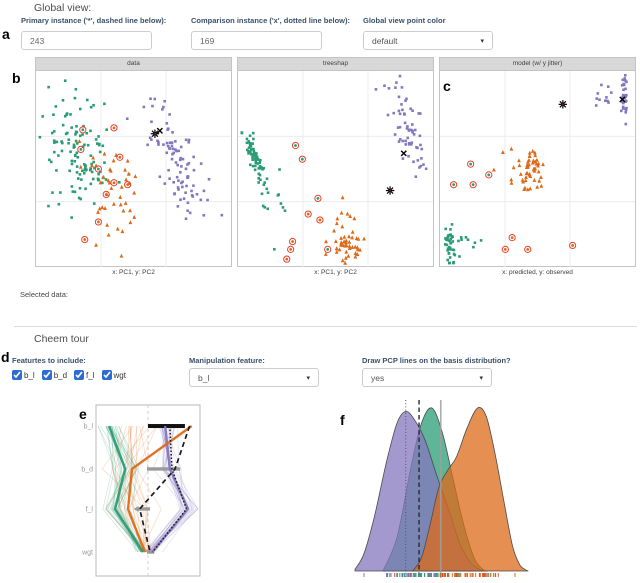 This screenshot has height=583, width=640. I want to click on panel-label-c: c, so click(447, 86).